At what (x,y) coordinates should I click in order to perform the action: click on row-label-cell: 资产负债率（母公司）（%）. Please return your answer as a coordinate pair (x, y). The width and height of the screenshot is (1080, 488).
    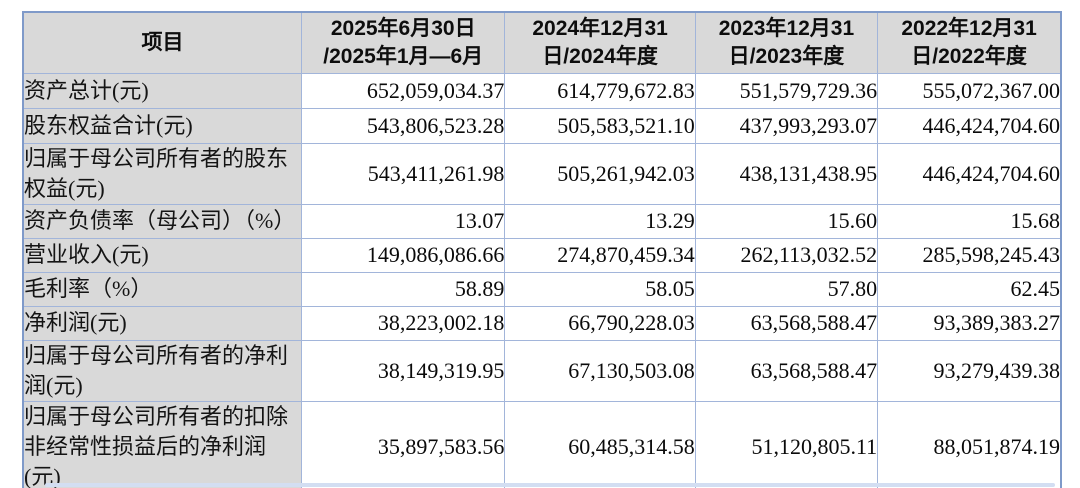
    Looking at the image, I should click on (162, 221).